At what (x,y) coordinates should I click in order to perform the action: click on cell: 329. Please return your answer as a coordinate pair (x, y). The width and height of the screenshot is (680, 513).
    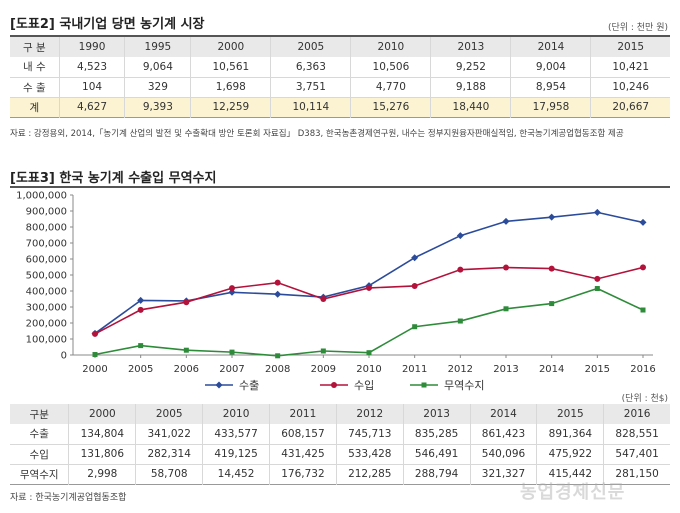
    Looking at the image, I should click on (157, 87).